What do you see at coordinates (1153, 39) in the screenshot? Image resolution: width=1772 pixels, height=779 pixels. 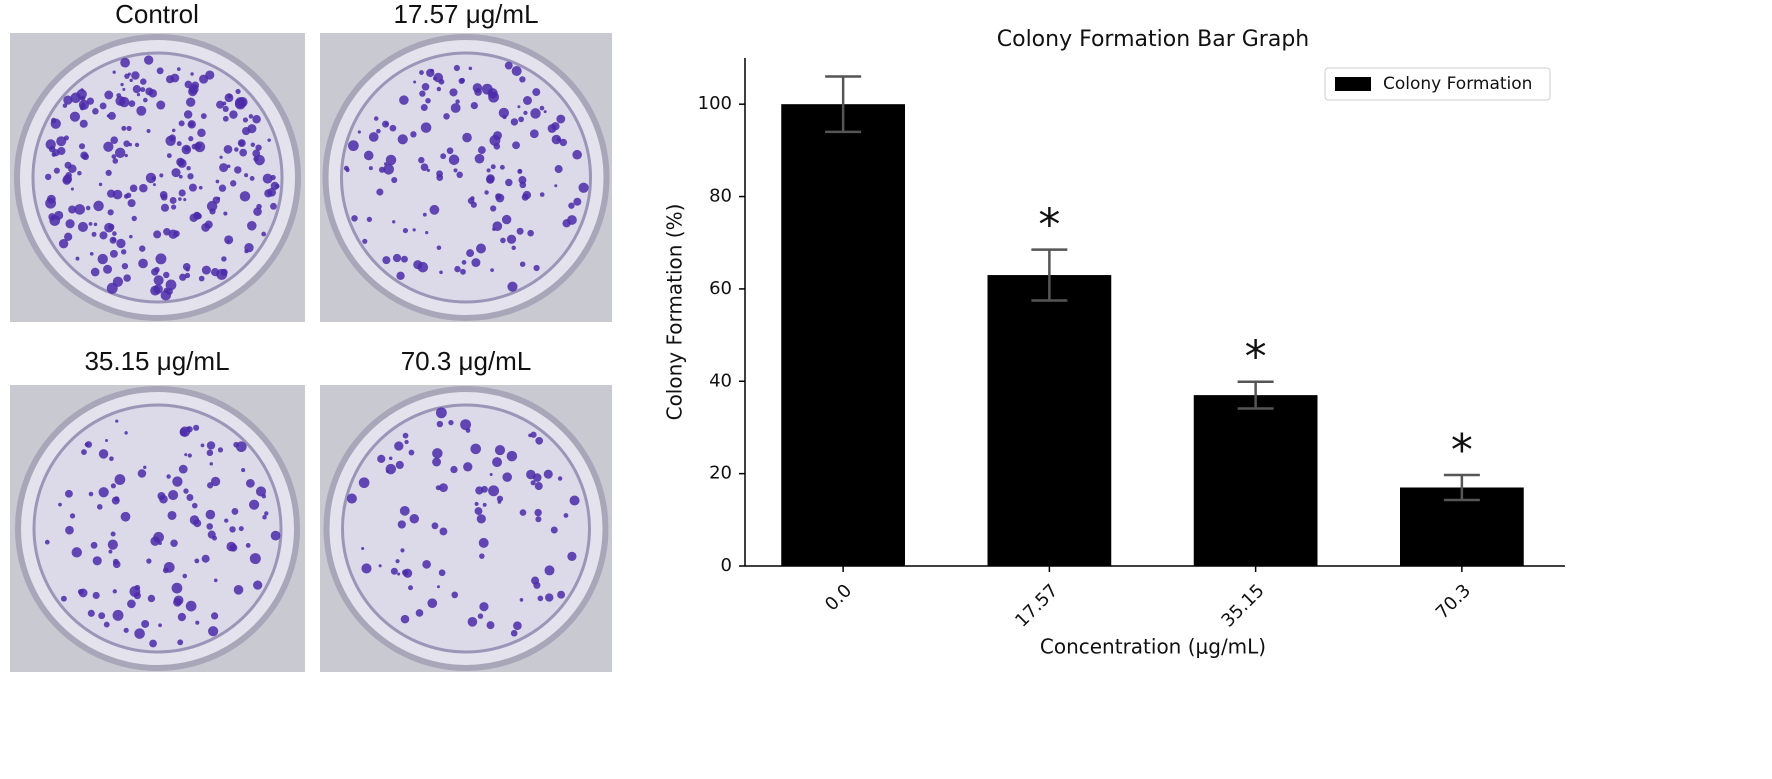 I see `chart-title: Colony Formation Bar Graph` at bounding box center [1153, 39].